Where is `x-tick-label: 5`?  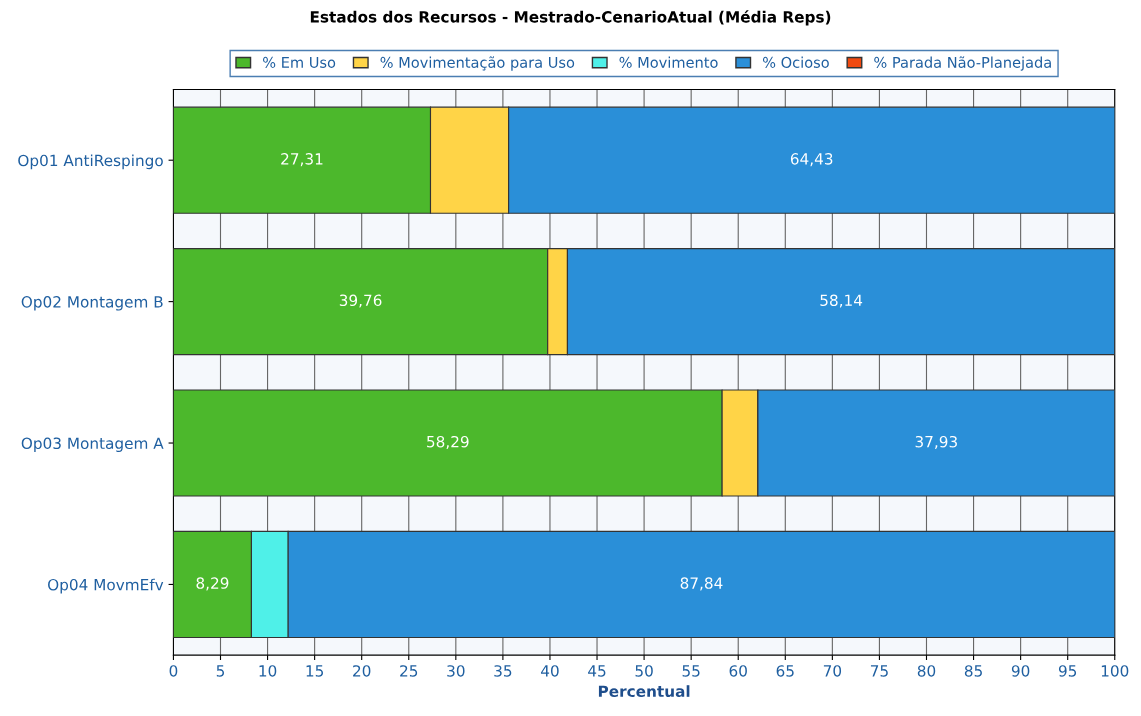 x-tick-label: 5 is located at coordinates (220, 671).